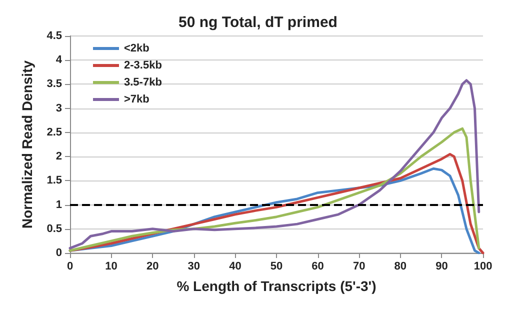  I want to click on x-tick-label: 100, so click(483, 266).